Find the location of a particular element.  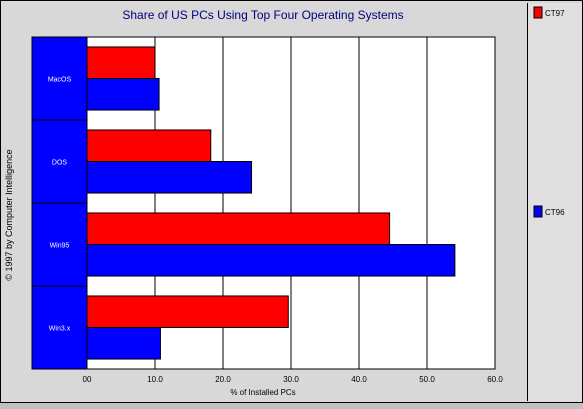

legend-swatch-ct96 is located at coordinates (538, 211).